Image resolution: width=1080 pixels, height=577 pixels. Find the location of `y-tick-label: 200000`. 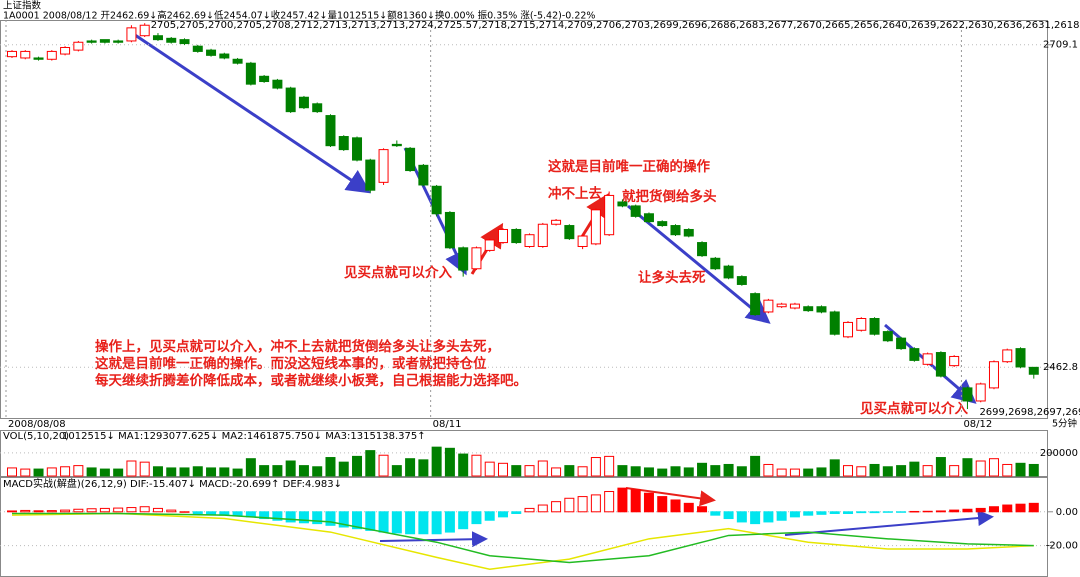

y-tick-label: 200000 is located at coordinates (1059, 453).